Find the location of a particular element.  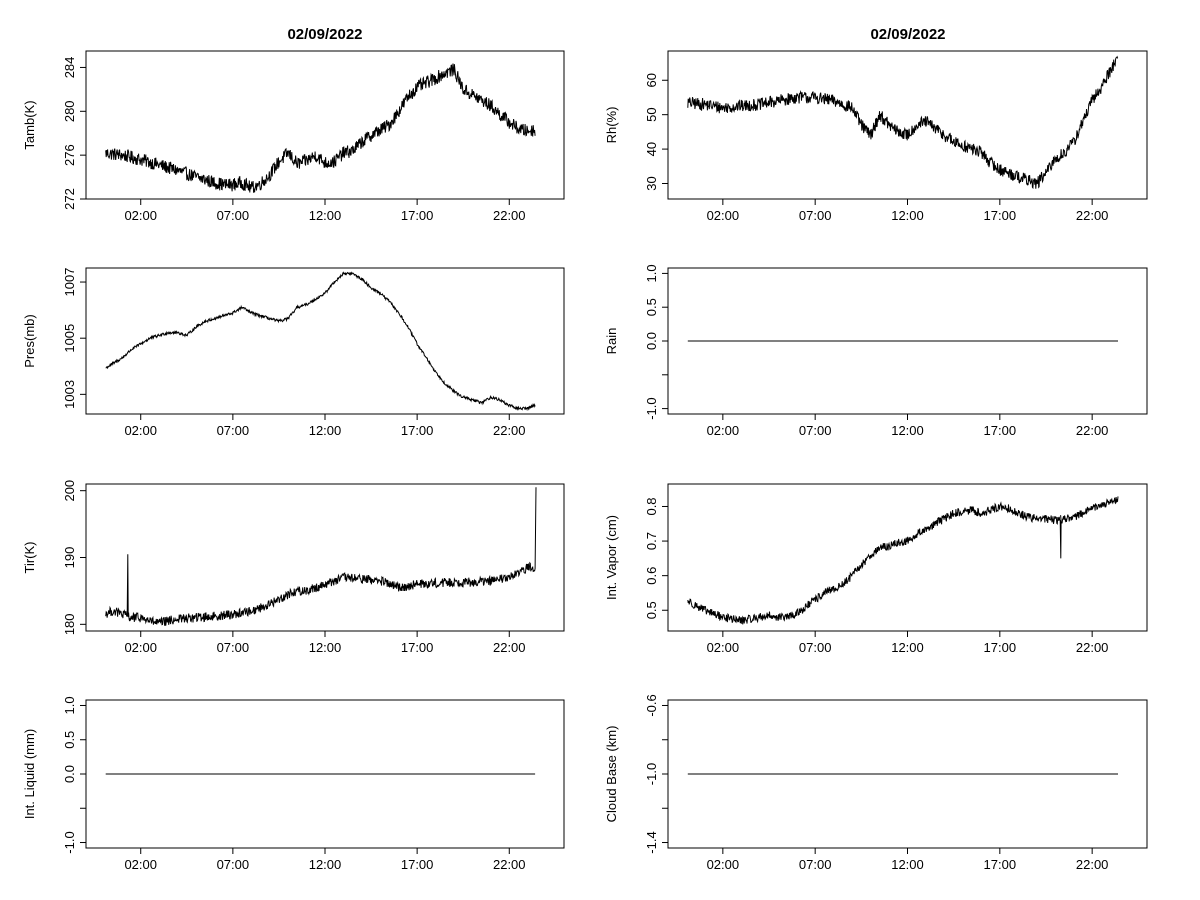

vapor-x-tick-label: 22:00 is located at coordinates (1092, 647).